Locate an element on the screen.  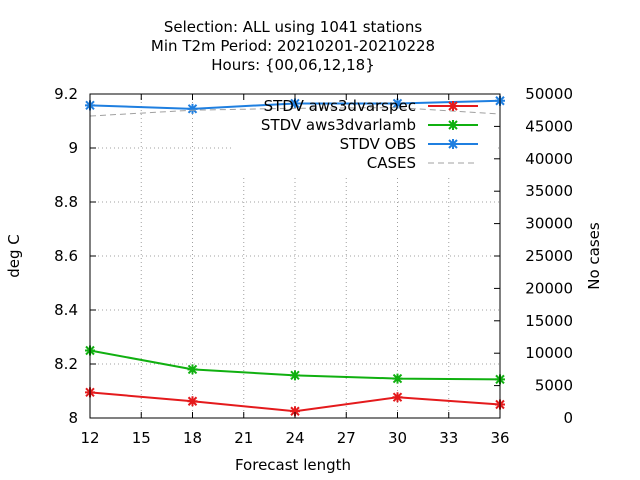
x-tick-label: 15 is located at coordinates (141, 438).